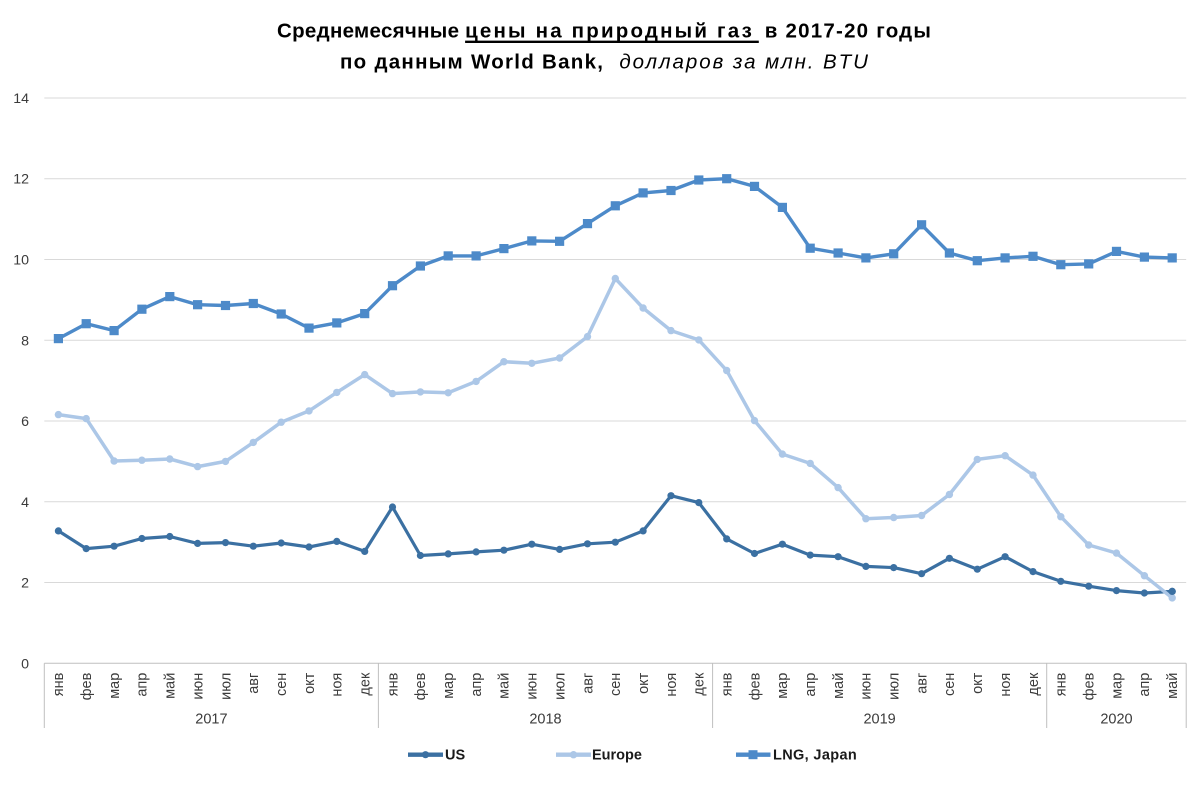 The width and height of the screenshot is (1204, 785). Describe the element at coordinates (368, 30) in the screenshot. I see `svg-text: Среднемесячные` at that location.